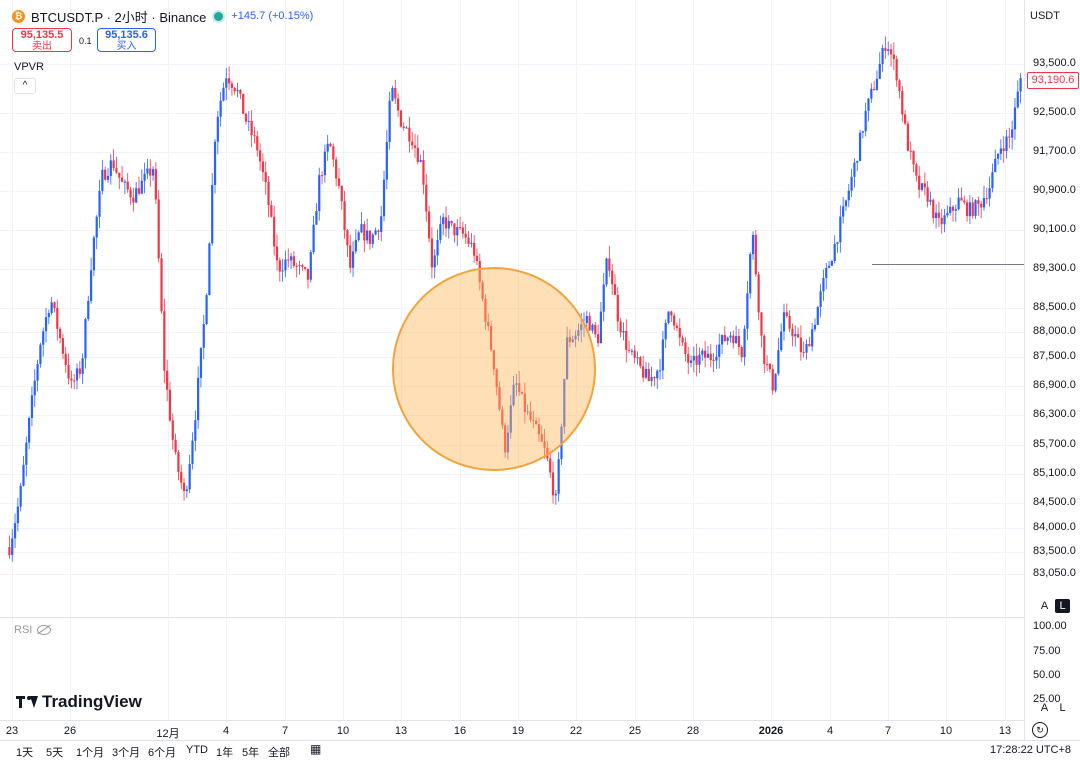 Image resolution: width=1080 pixels, height=760 pixels. I want to click on chevron-up-icon: ^, so click(25, 85).